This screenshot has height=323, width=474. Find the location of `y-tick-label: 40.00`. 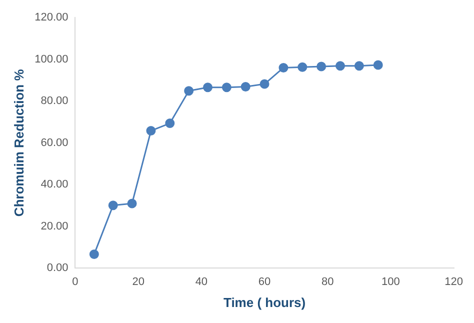

y-tick-label: 40.00 is located at coordinates (54, 184).